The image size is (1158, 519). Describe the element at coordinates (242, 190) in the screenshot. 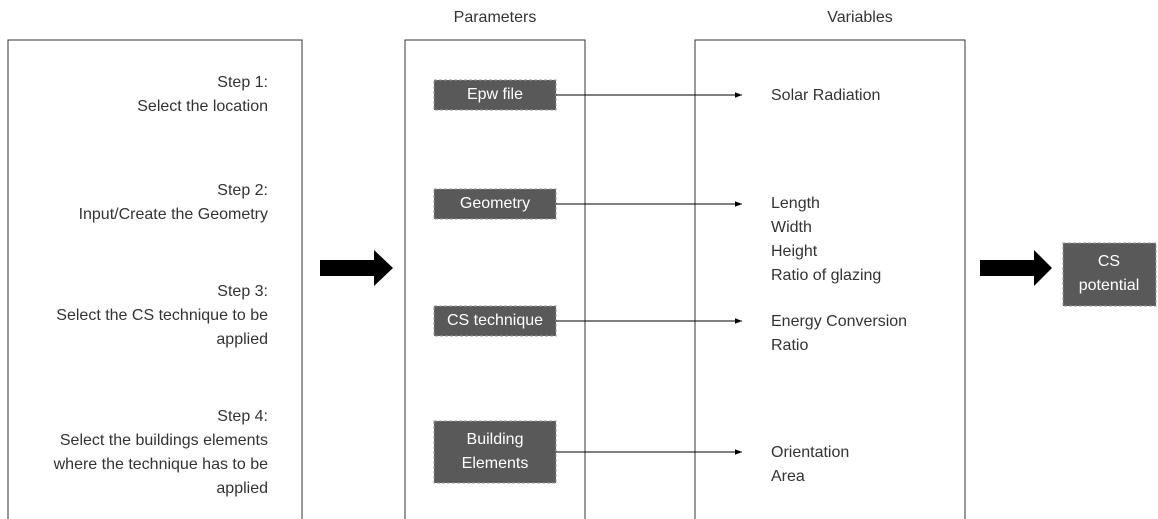

I see `step-text: Step 2:` at that location.